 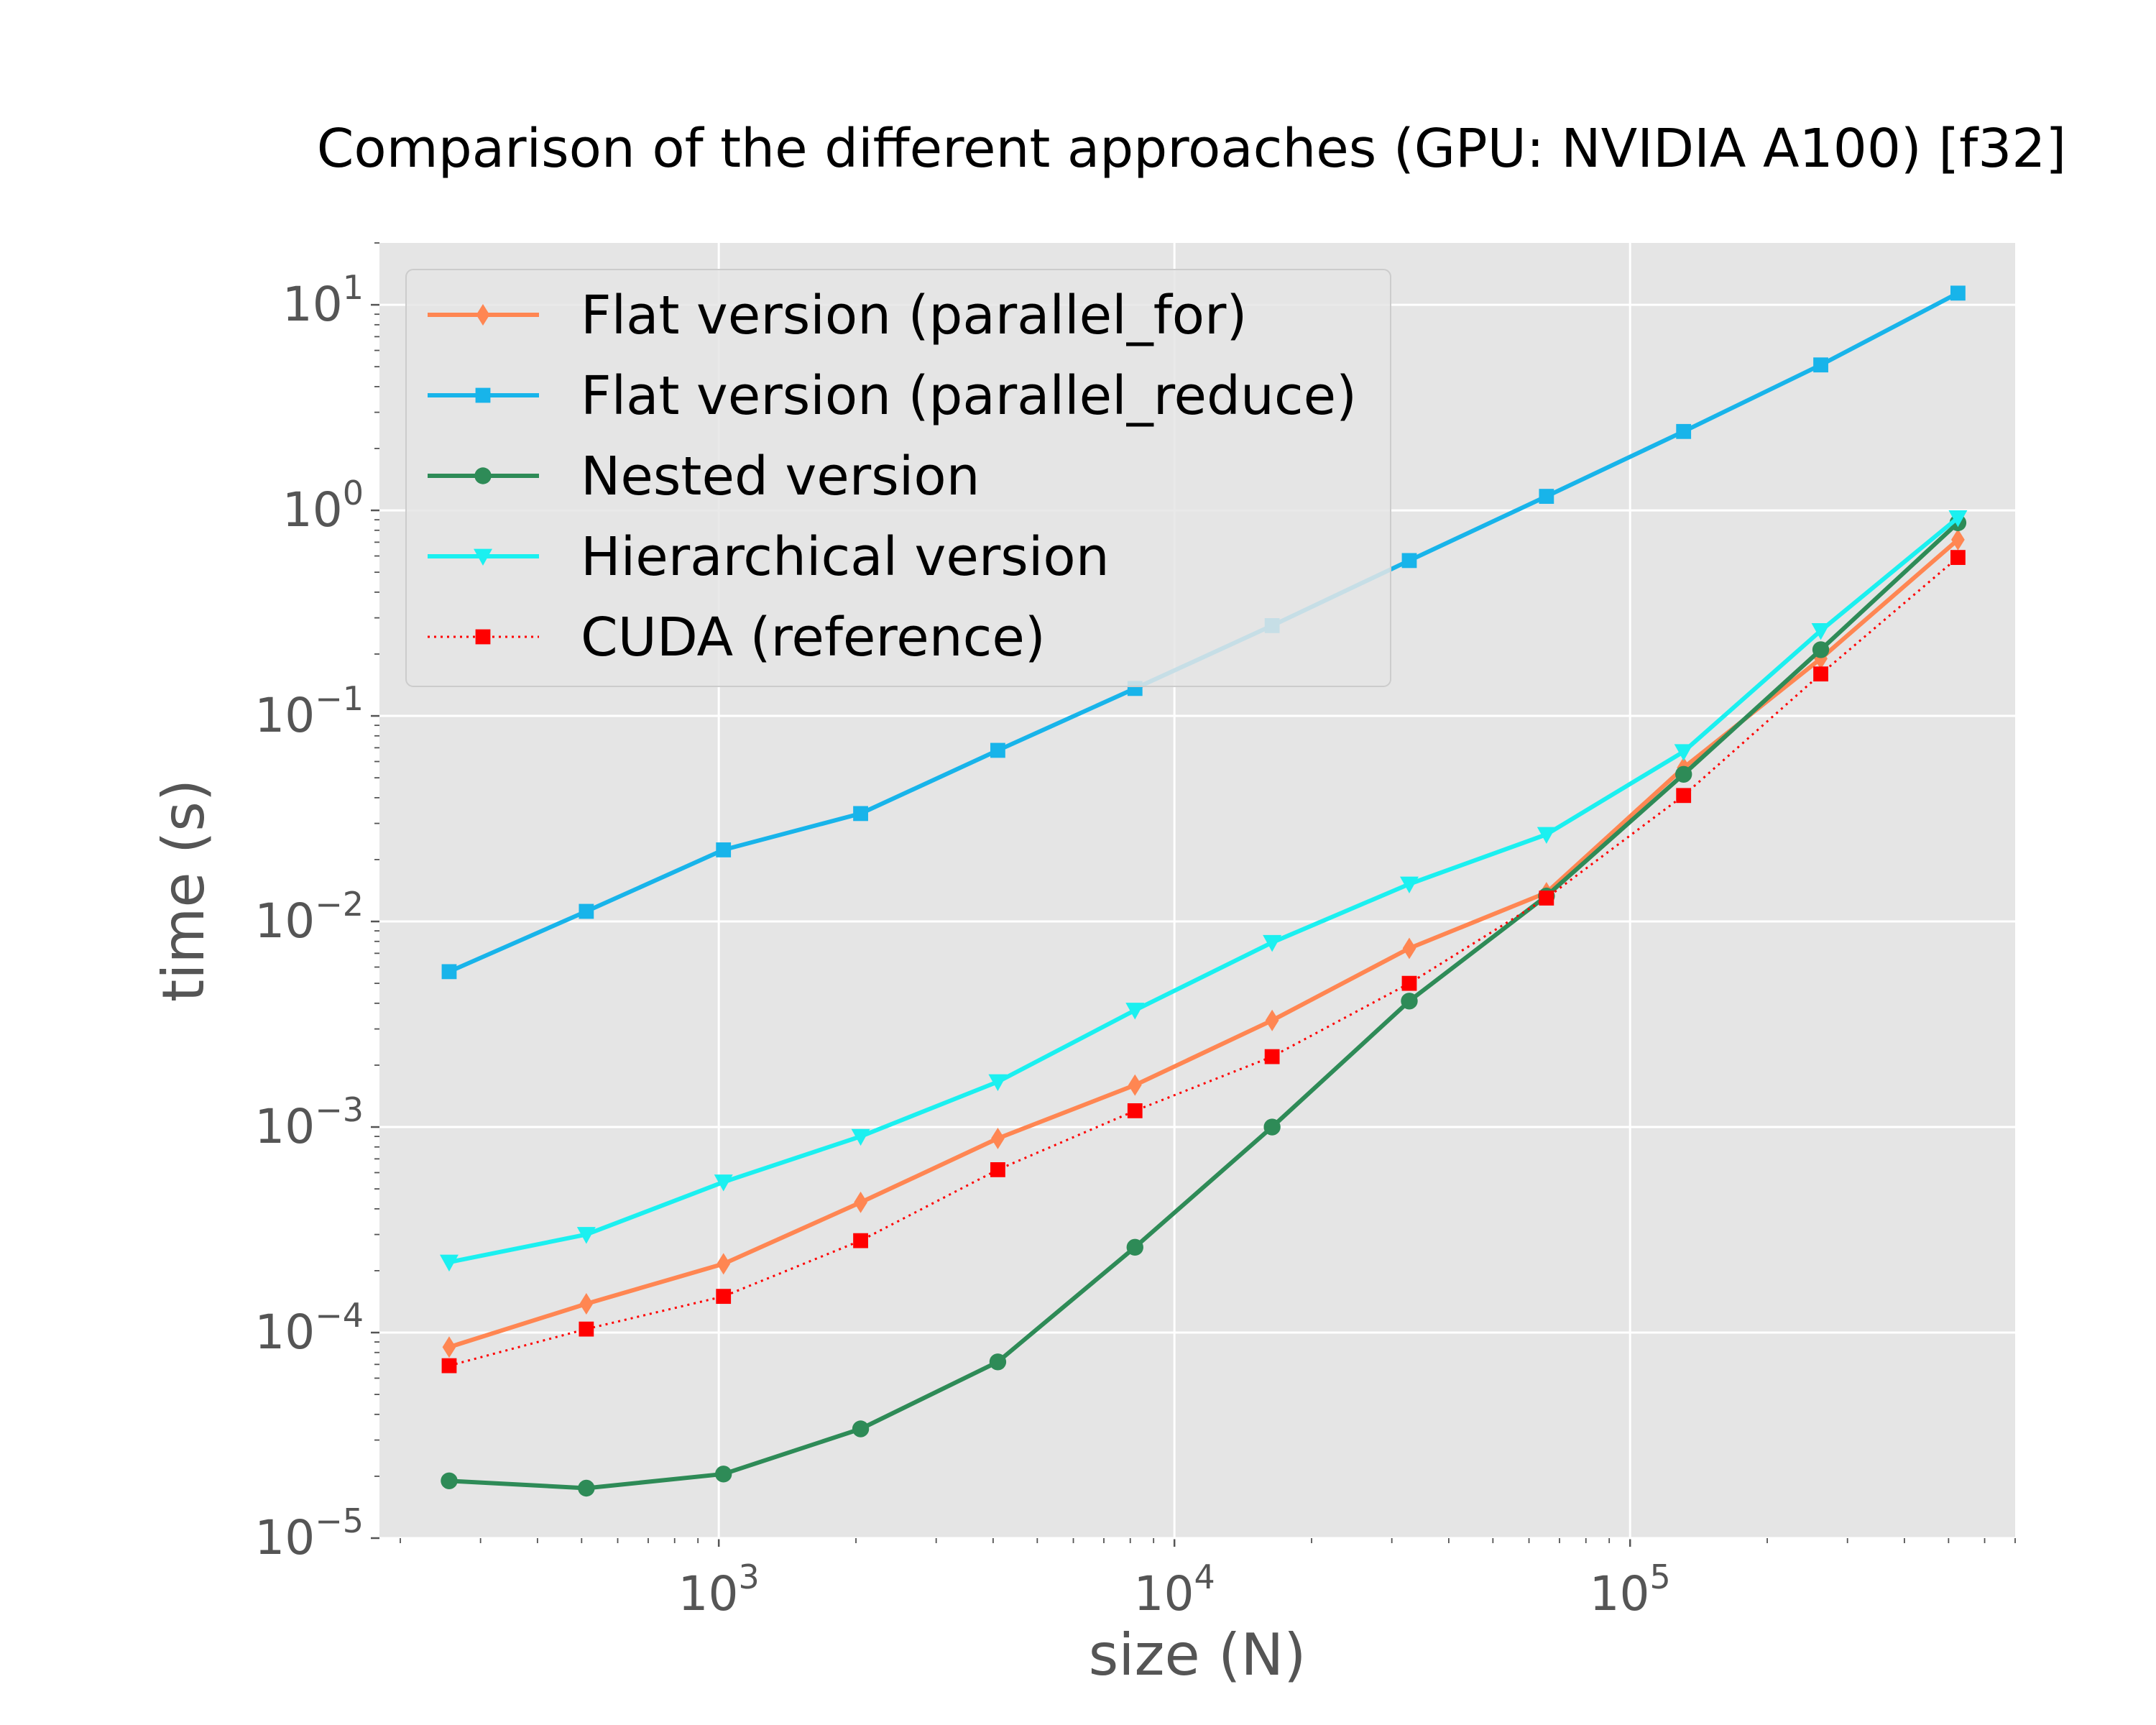 I want to click on y-tick-exponent: 0, so click(x=353, y=493).